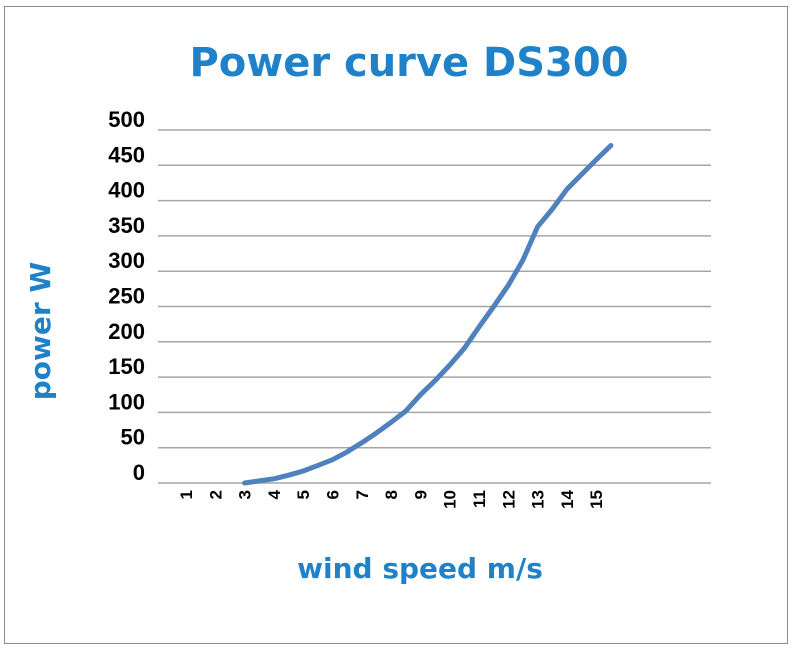 The image size is (795, 650). I want to click on x-tick-label: 14, so click(567, 498).